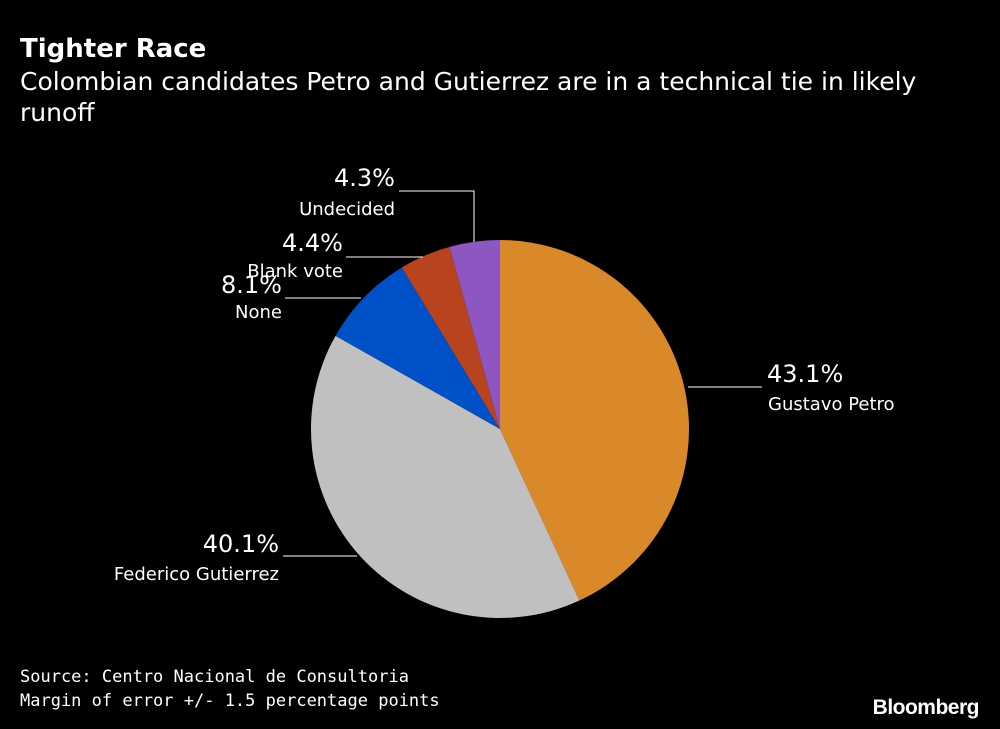  What do you see at coordinates (364, 178) in the screenshot?
I see `value-label-undecided: 4.3%` at bounding box center [364, 178].